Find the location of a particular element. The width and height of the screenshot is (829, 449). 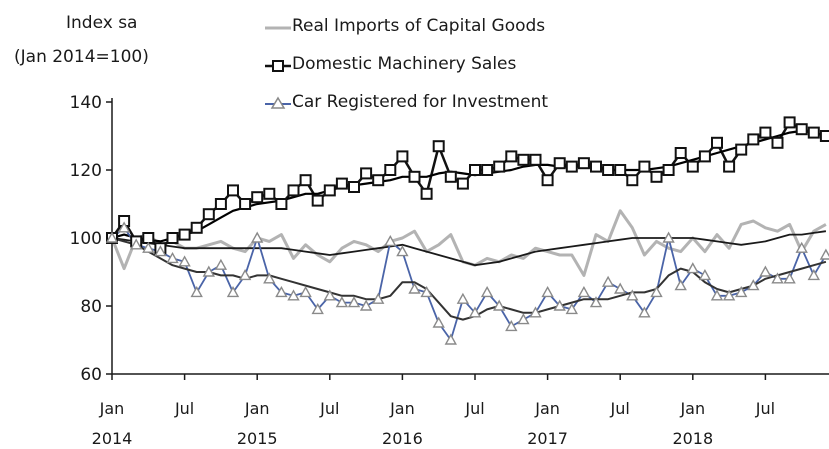

y-tick-label: 140 is located at coordinates (86, 103).